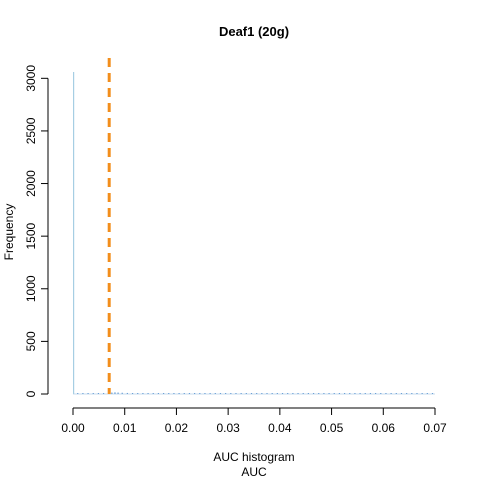 This screenshot has height=480, width=480. Describe the element at coordinates (31, 393) in the screenshot. I see `y-tick-label: 0` at that location.